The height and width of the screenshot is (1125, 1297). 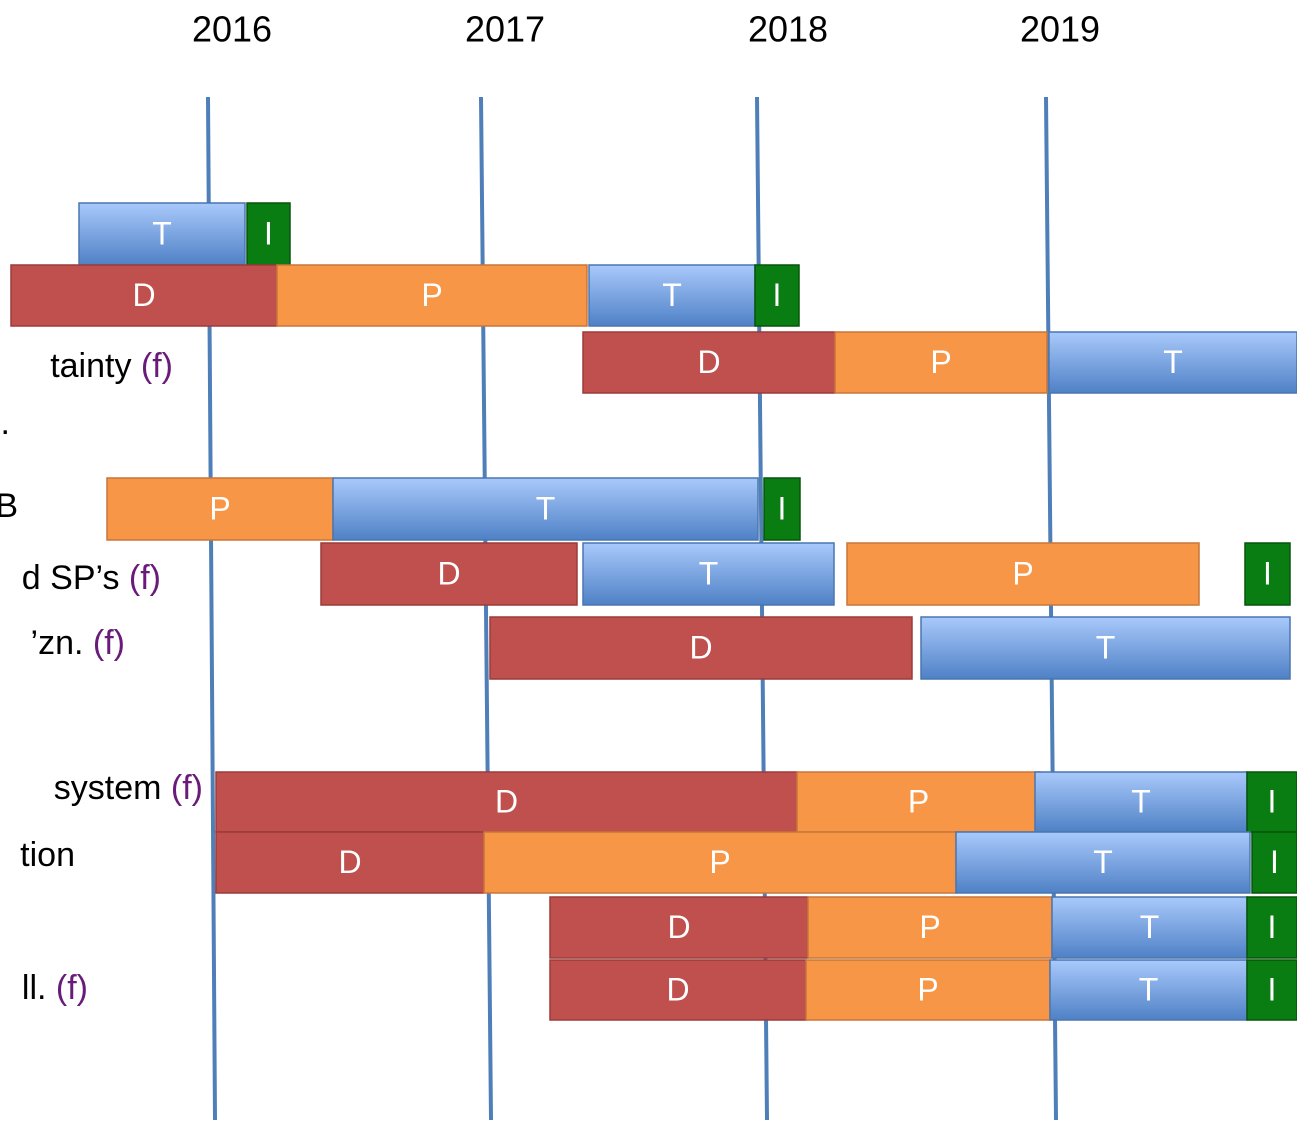 I want to click on year-label: 2018, so click(x=788, y=29).